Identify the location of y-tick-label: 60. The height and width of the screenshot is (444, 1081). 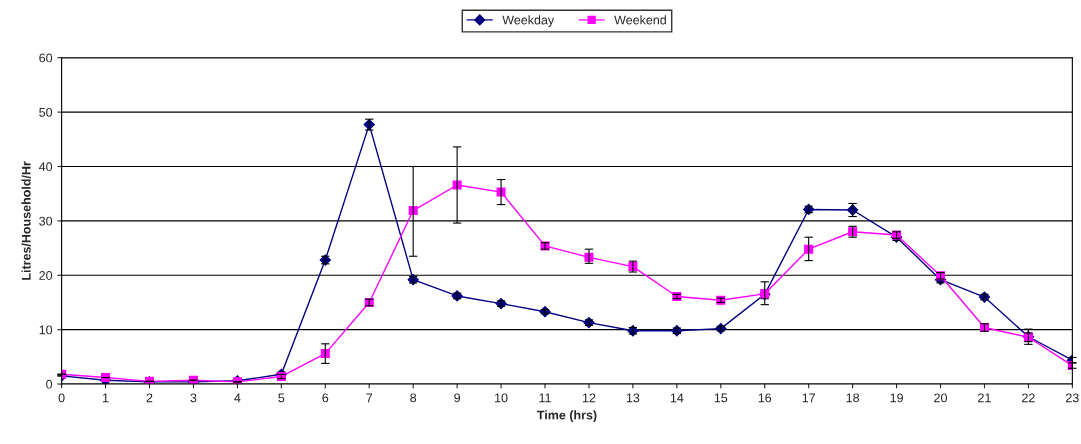
(46, 58).